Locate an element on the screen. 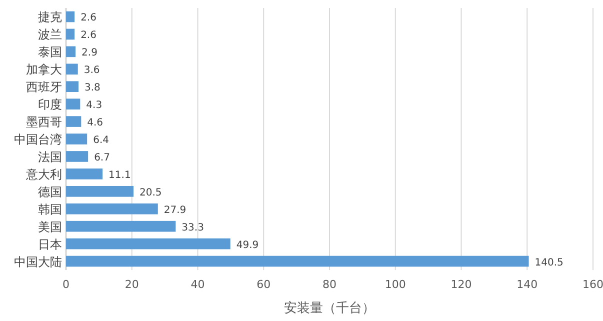  data-label: 4.6 is located at coordinates (95, 123).